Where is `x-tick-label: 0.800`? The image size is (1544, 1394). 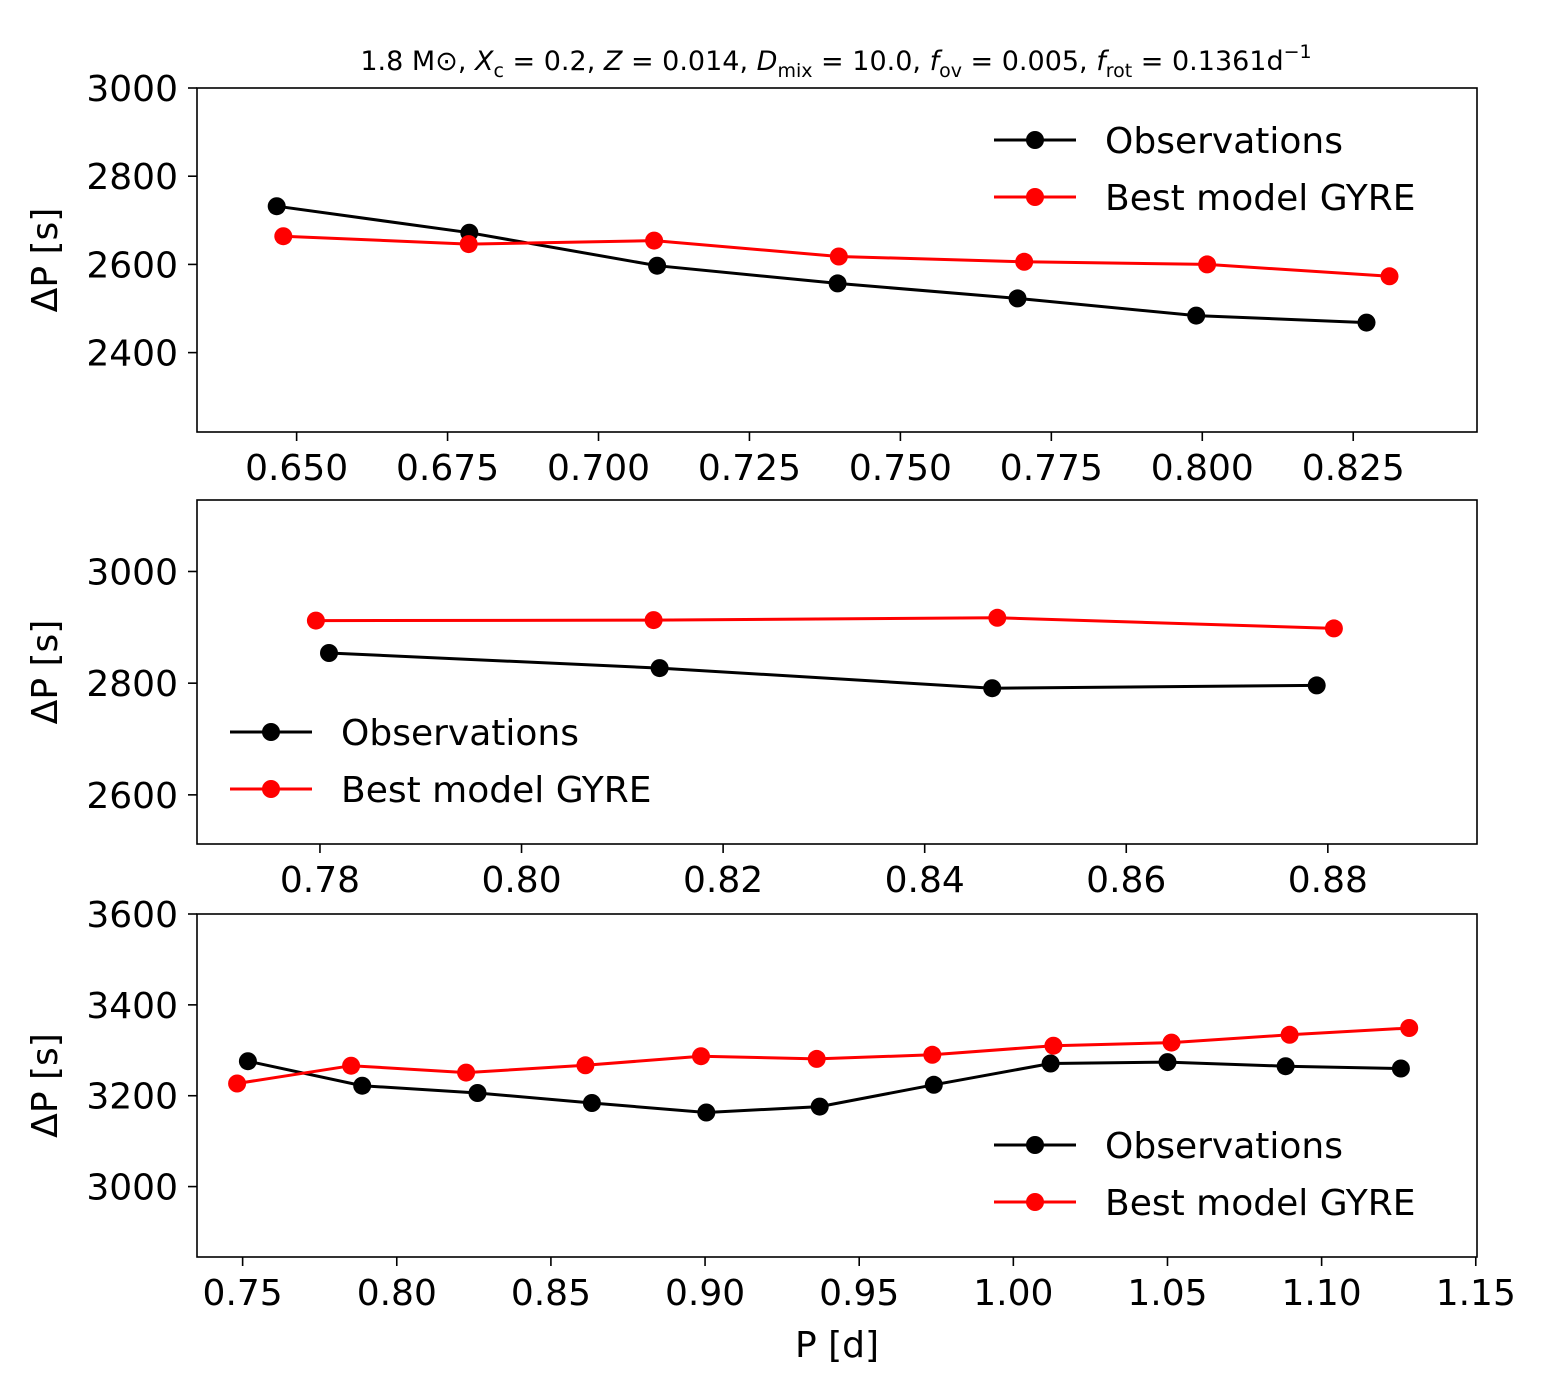 x-tick-label: 0.800 is located at coordinates (1202, 468).